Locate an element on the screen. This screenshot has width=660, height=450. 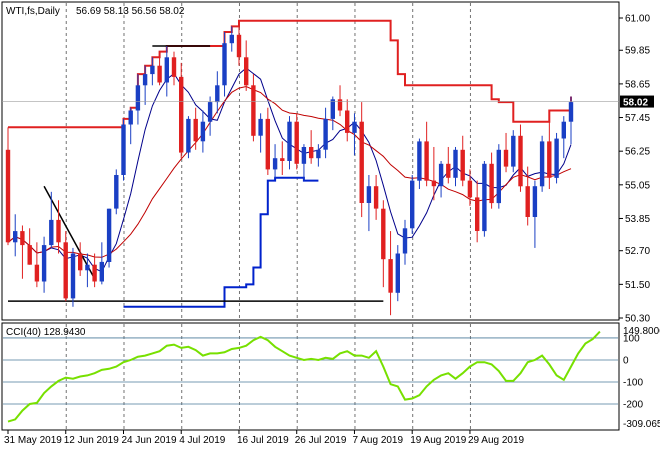
cci-tick-label: 0 is located at coordinates (626, 360).